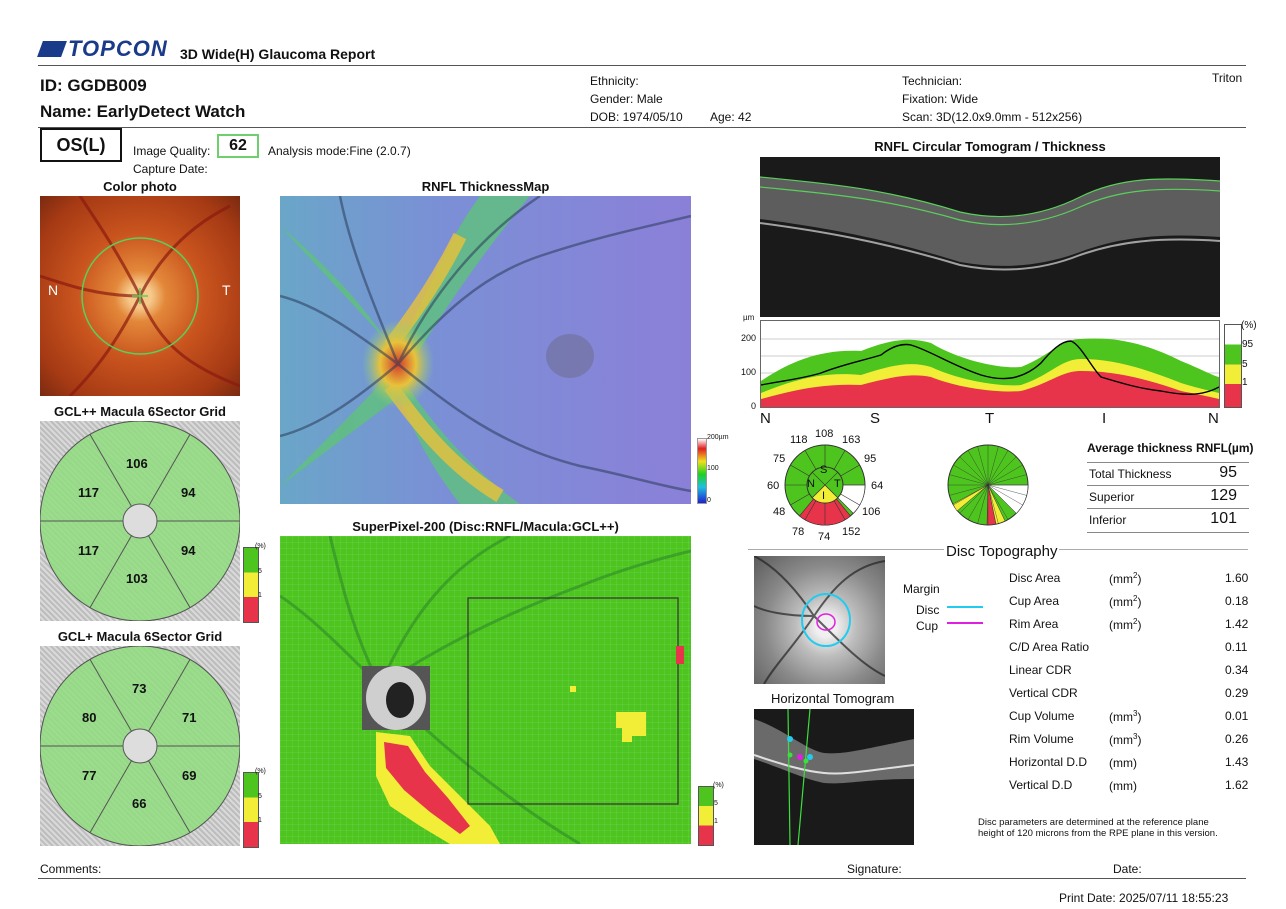  I want to click on circular-pct-1: 1, so click(1245, 382).